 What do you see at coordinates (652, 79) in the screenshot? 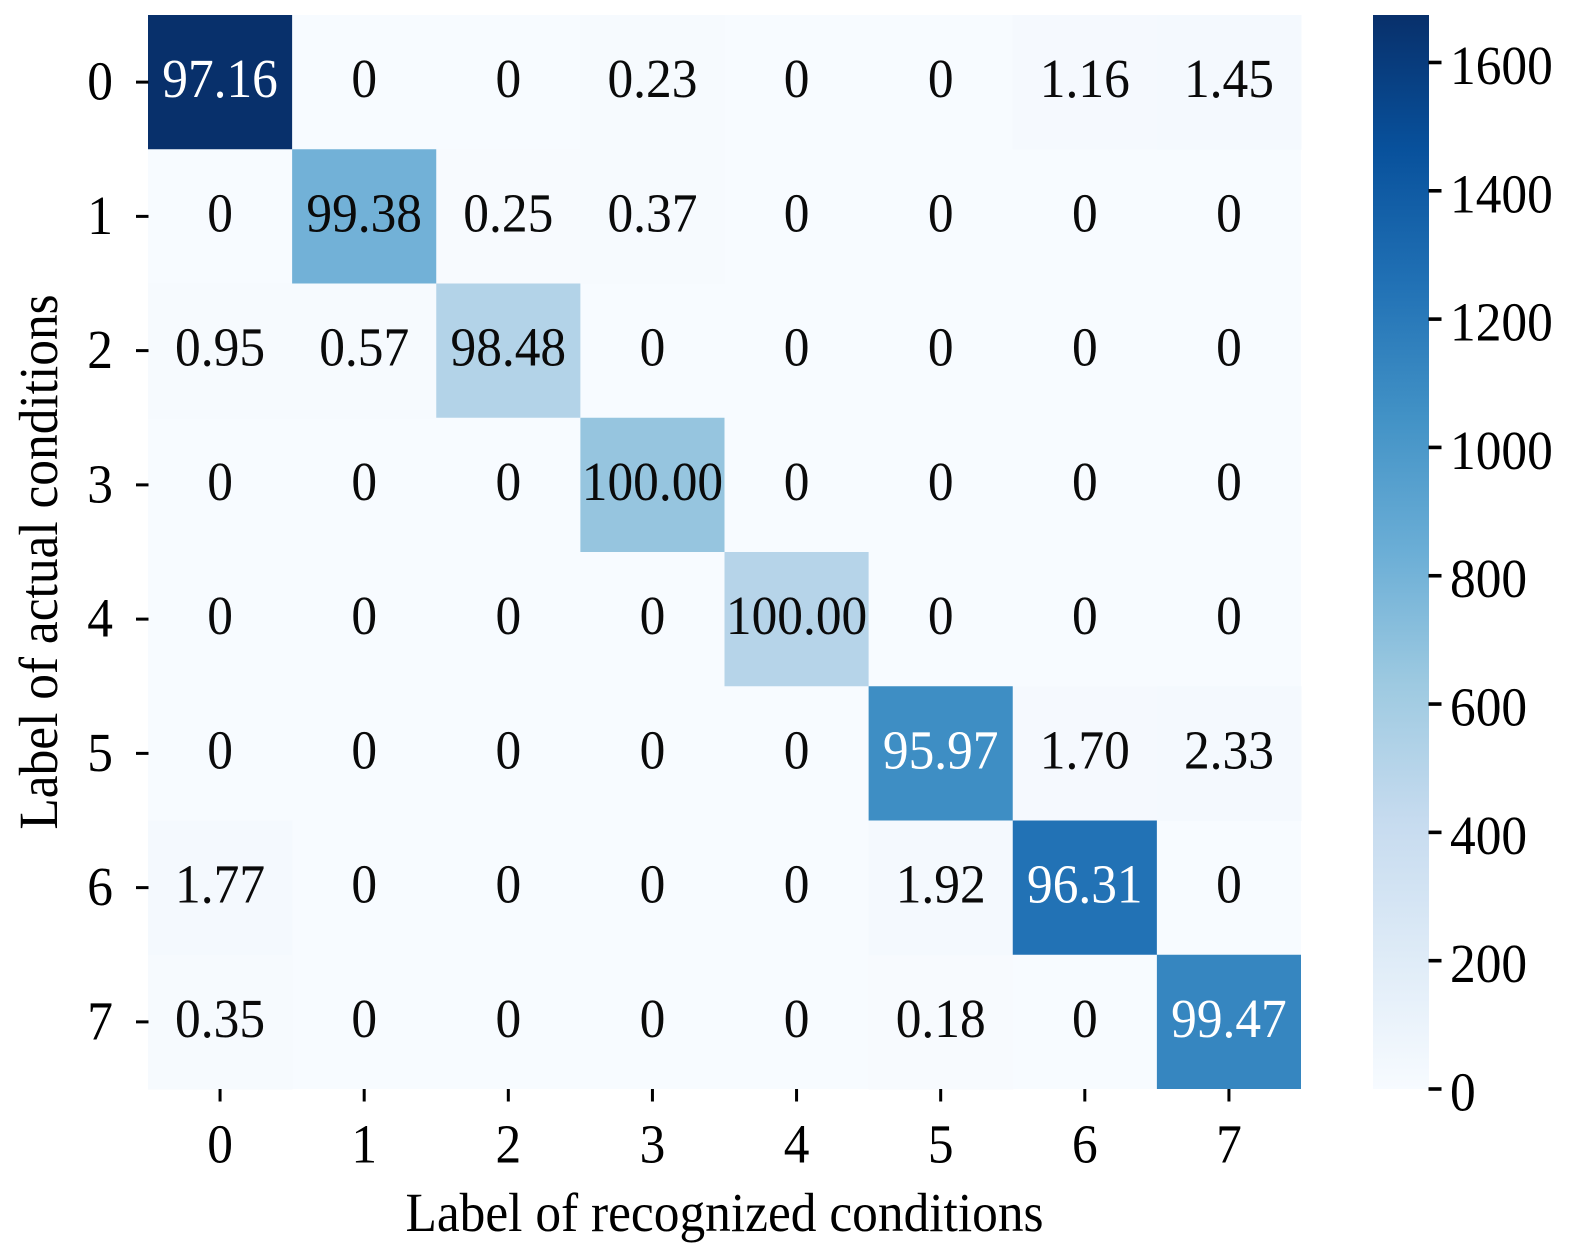
I see `svg-text: 0.23` at bounding box center [652, 79].